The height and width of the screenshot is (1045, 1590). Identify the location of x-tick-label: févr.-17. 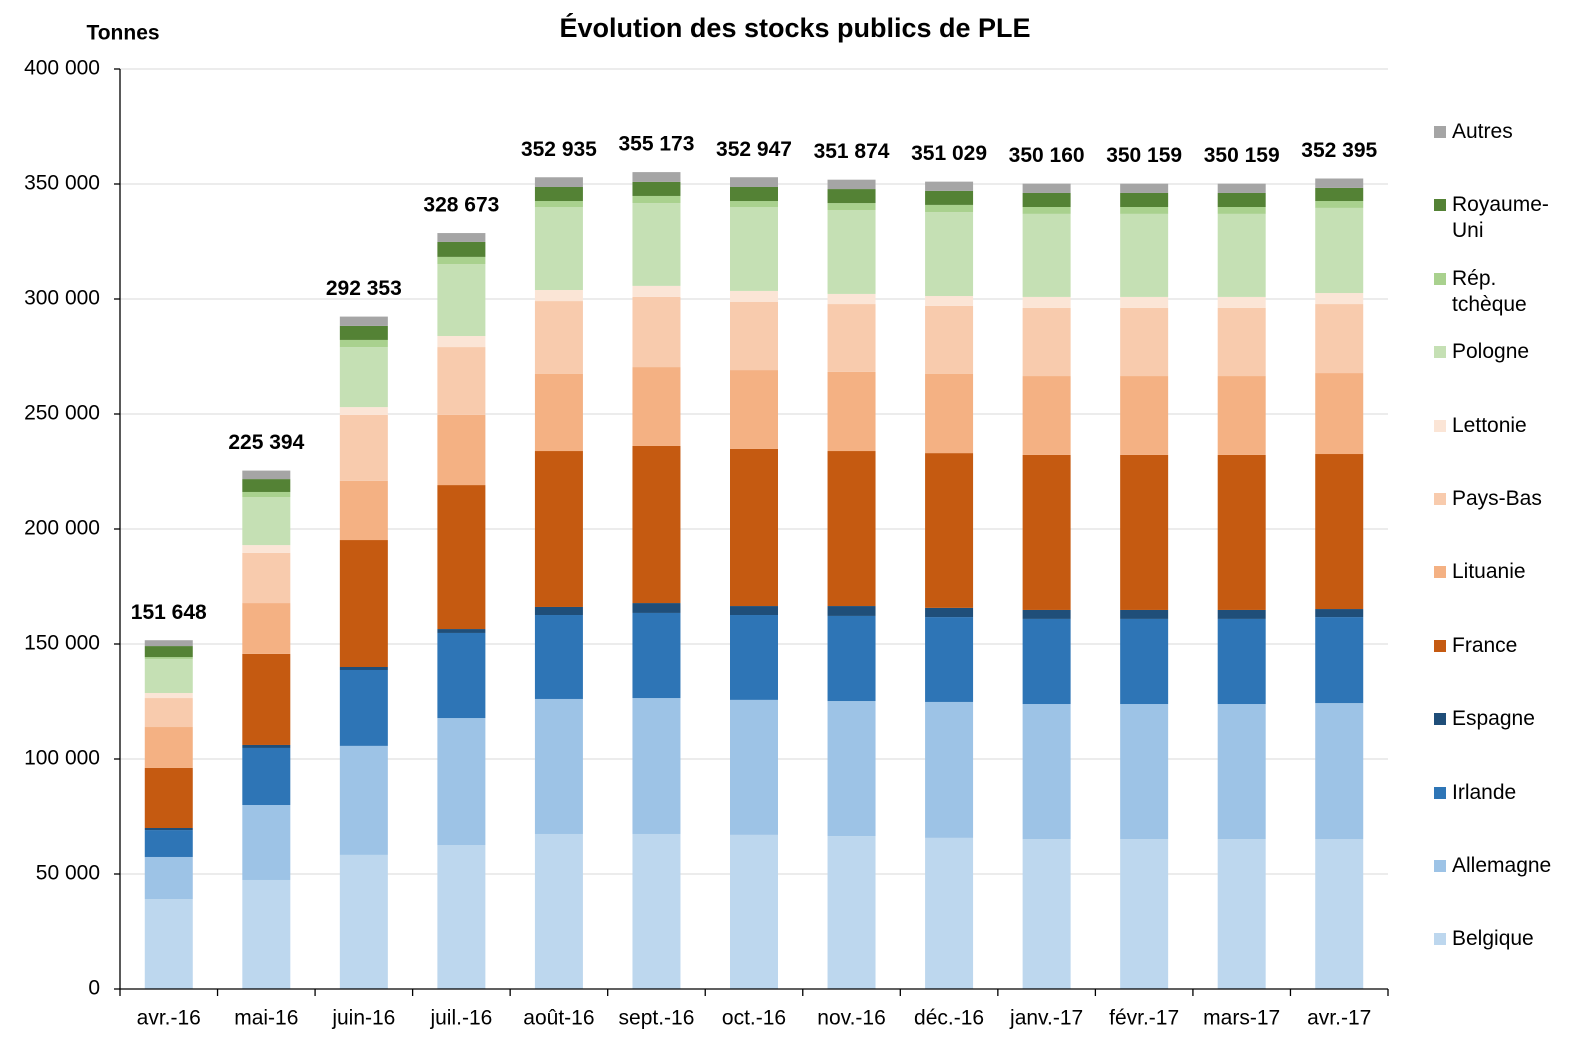
(1144, 1018).